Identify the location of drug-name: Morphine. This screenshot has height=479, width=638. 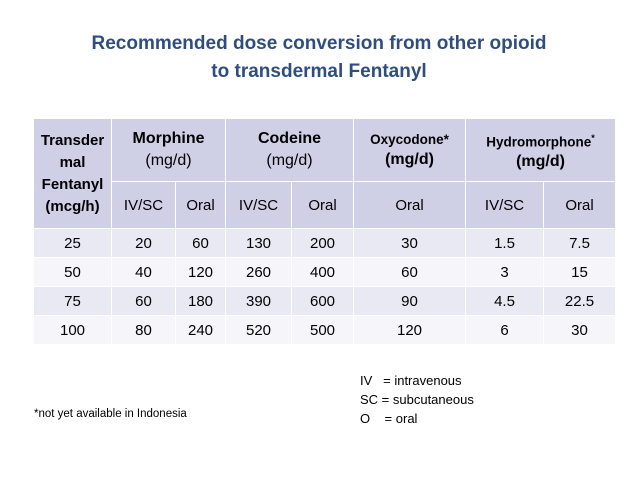
(168, 138).